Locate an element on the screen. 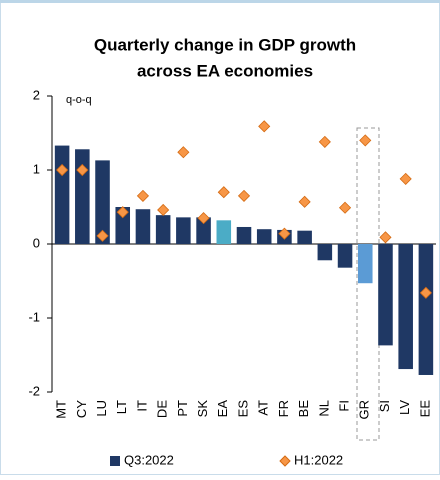  y-tick-label: -2 is located at coordinates (34, 390).